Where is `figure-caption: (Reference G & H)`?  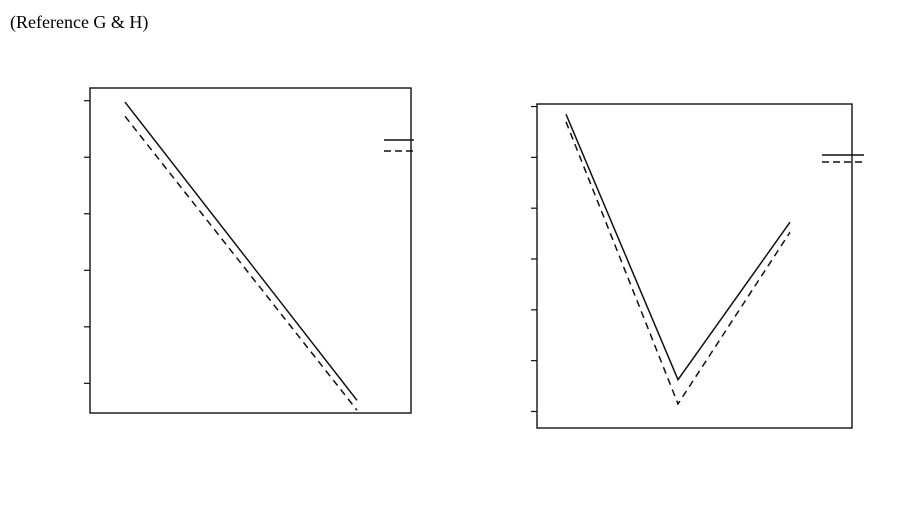 figure-caption: (Reference G & H) is located at coordinates (79, 22).